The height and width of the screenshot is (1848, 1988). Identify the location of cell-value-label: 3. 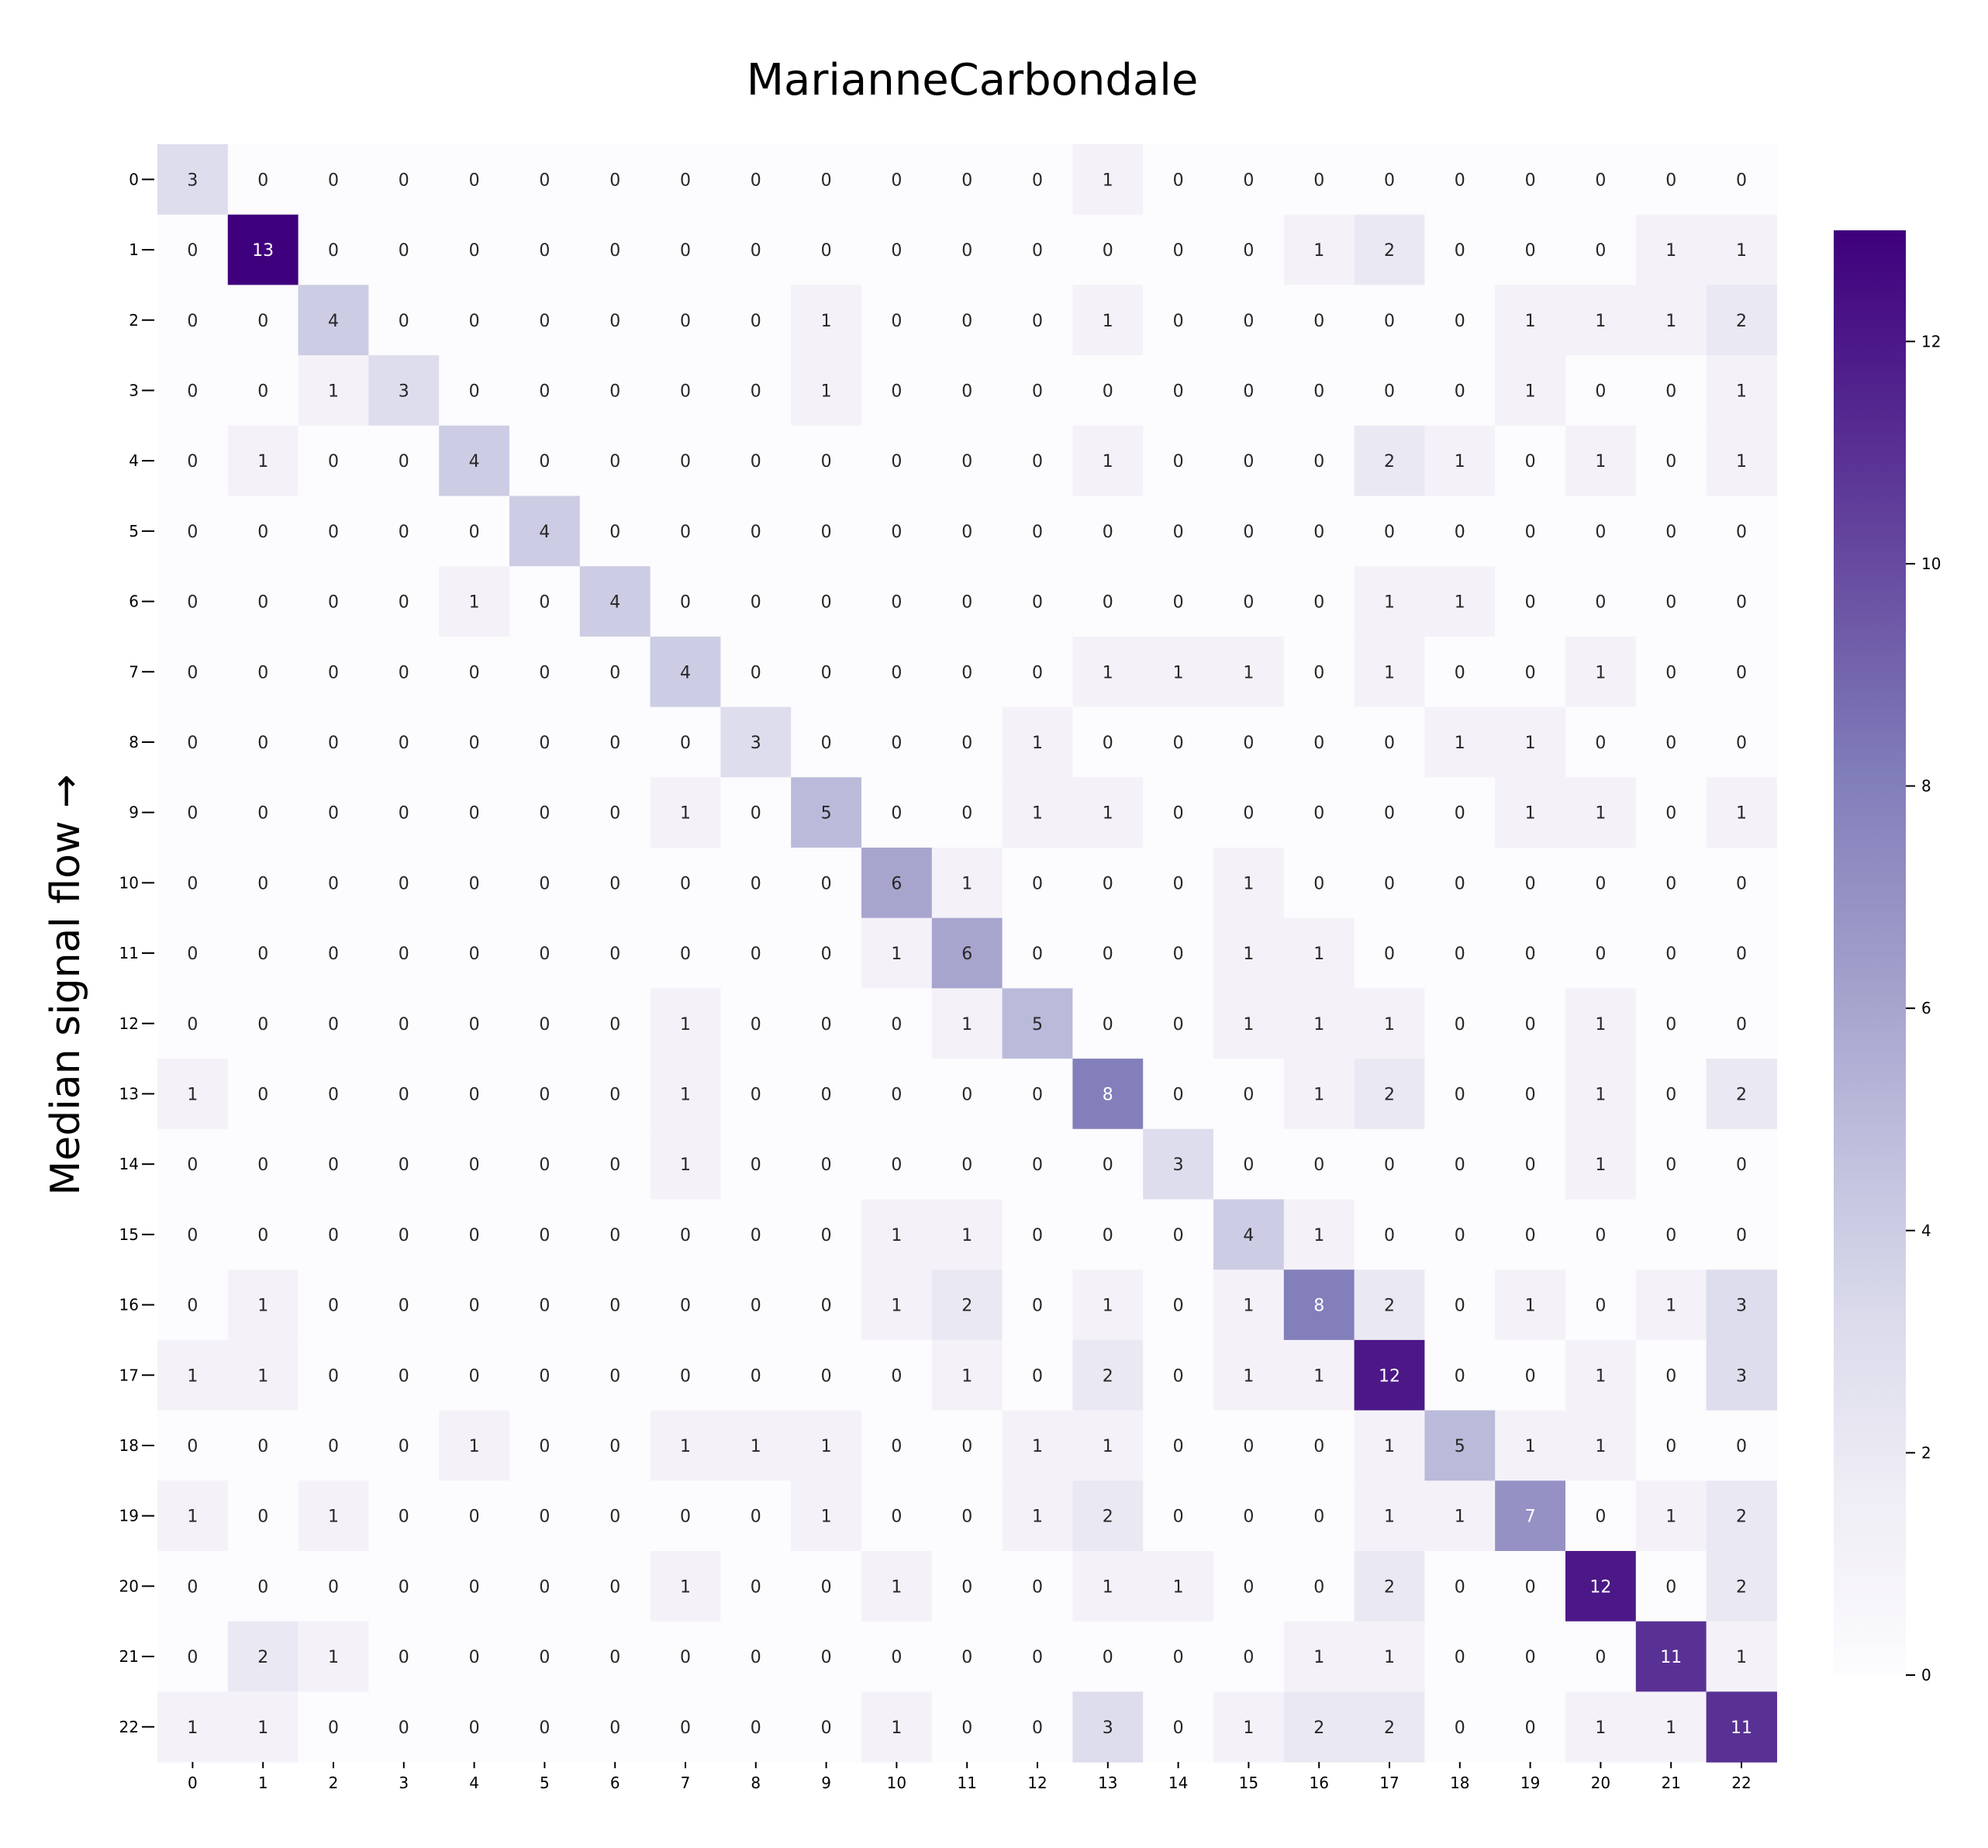
(1741, 1376).